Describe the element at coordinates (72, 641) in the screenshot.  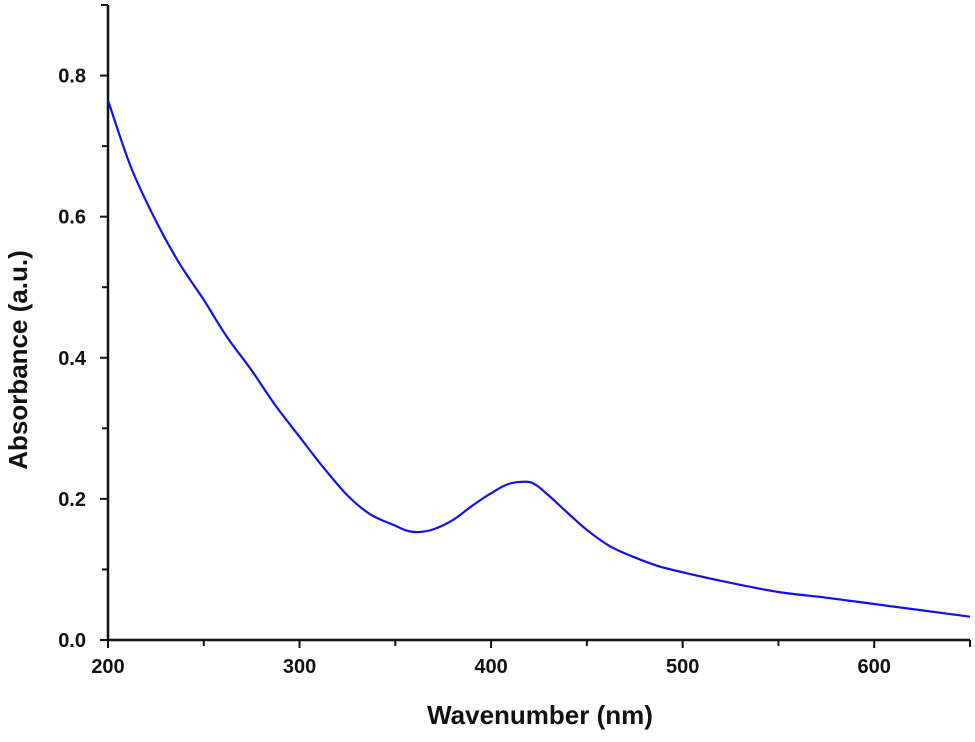
I see `y-tick-label: 0.0` at that location.